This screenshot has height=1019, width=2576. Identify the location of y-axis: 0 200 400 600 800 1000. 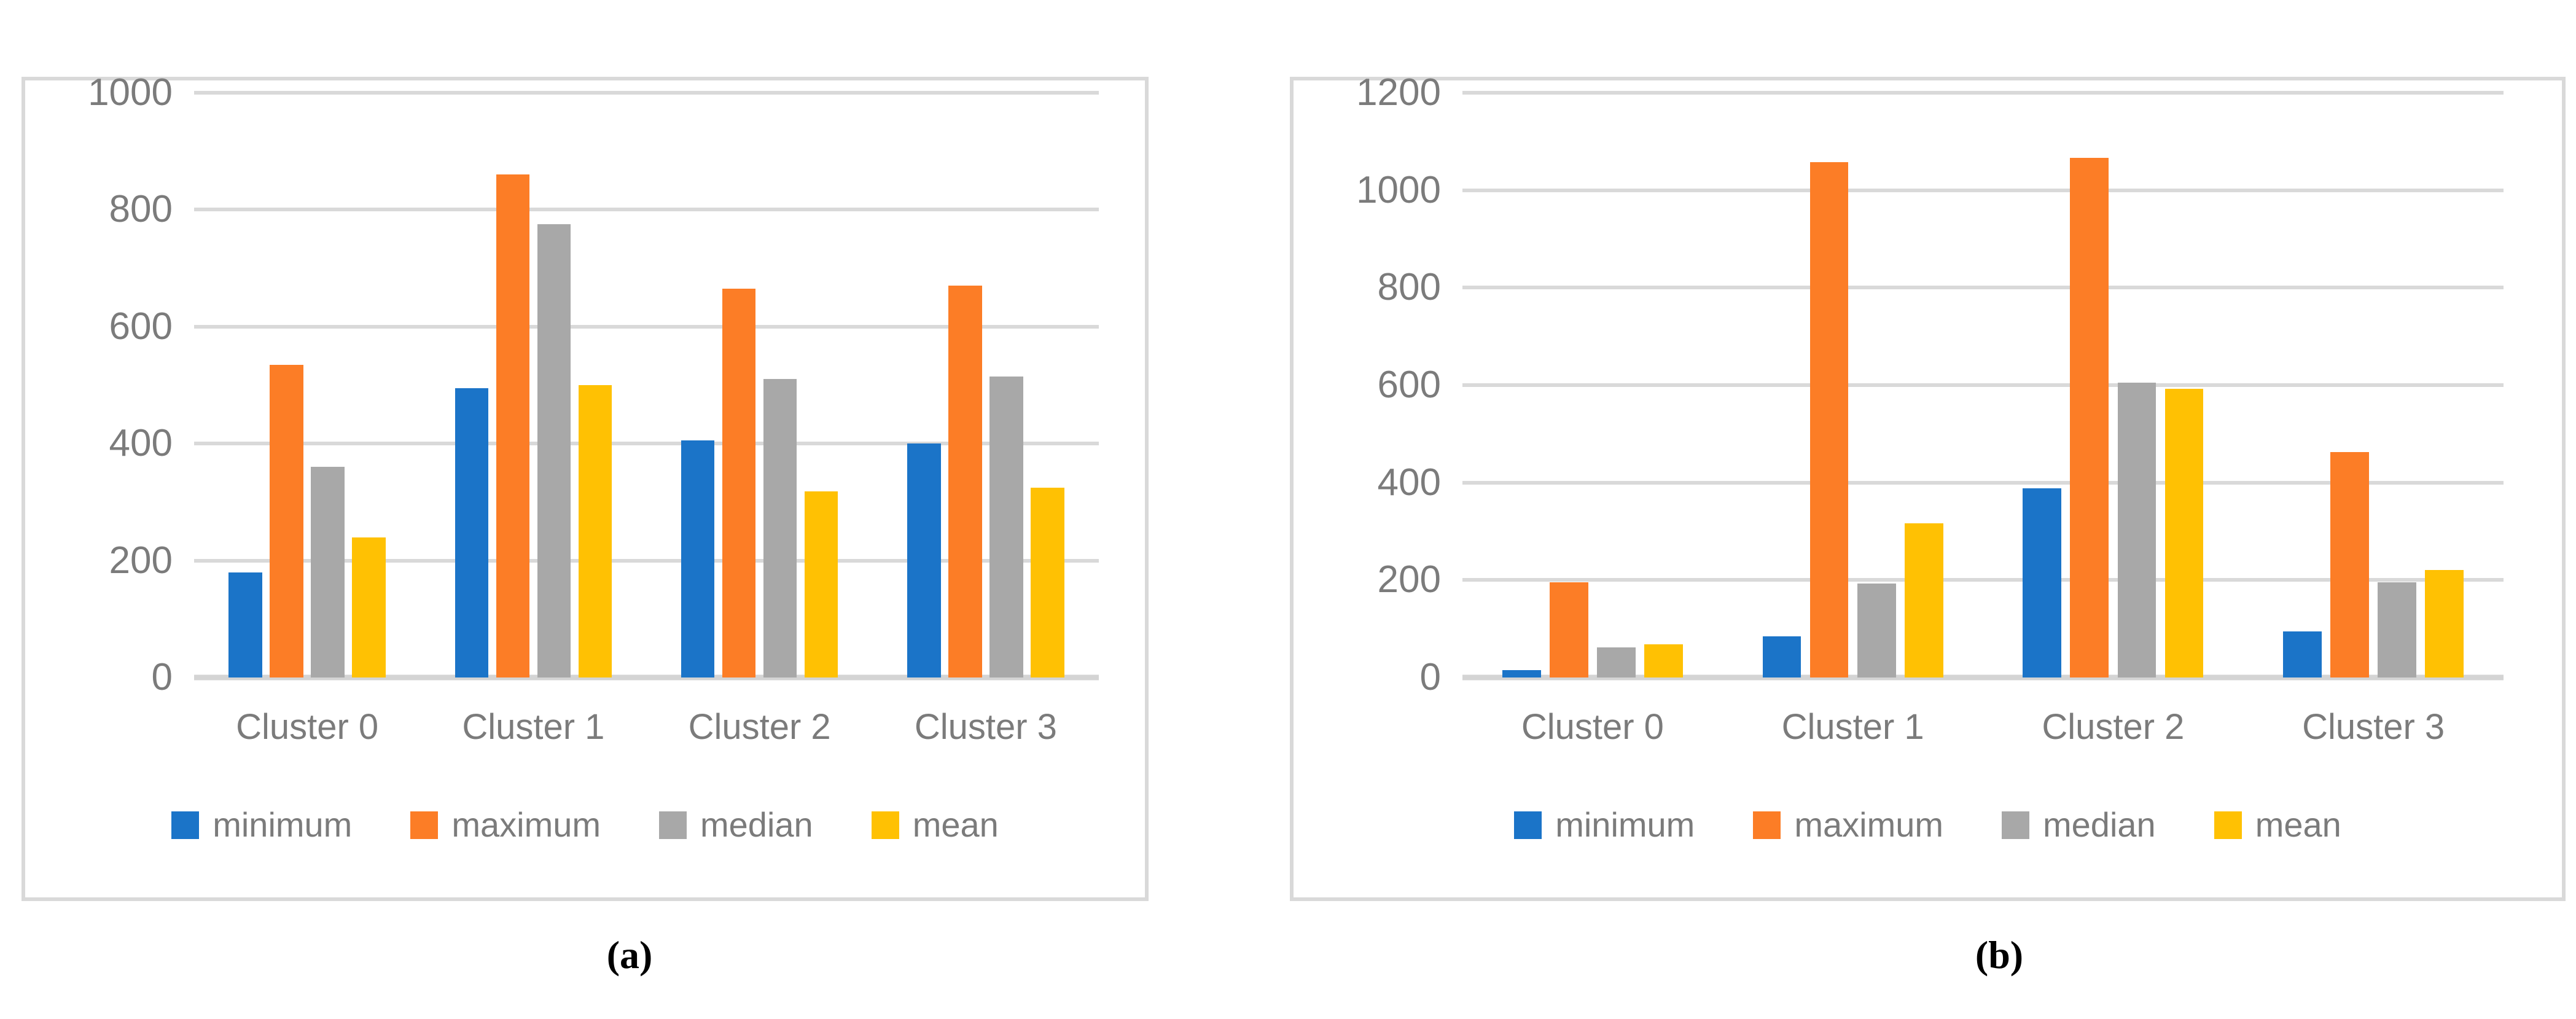
(99, 385).